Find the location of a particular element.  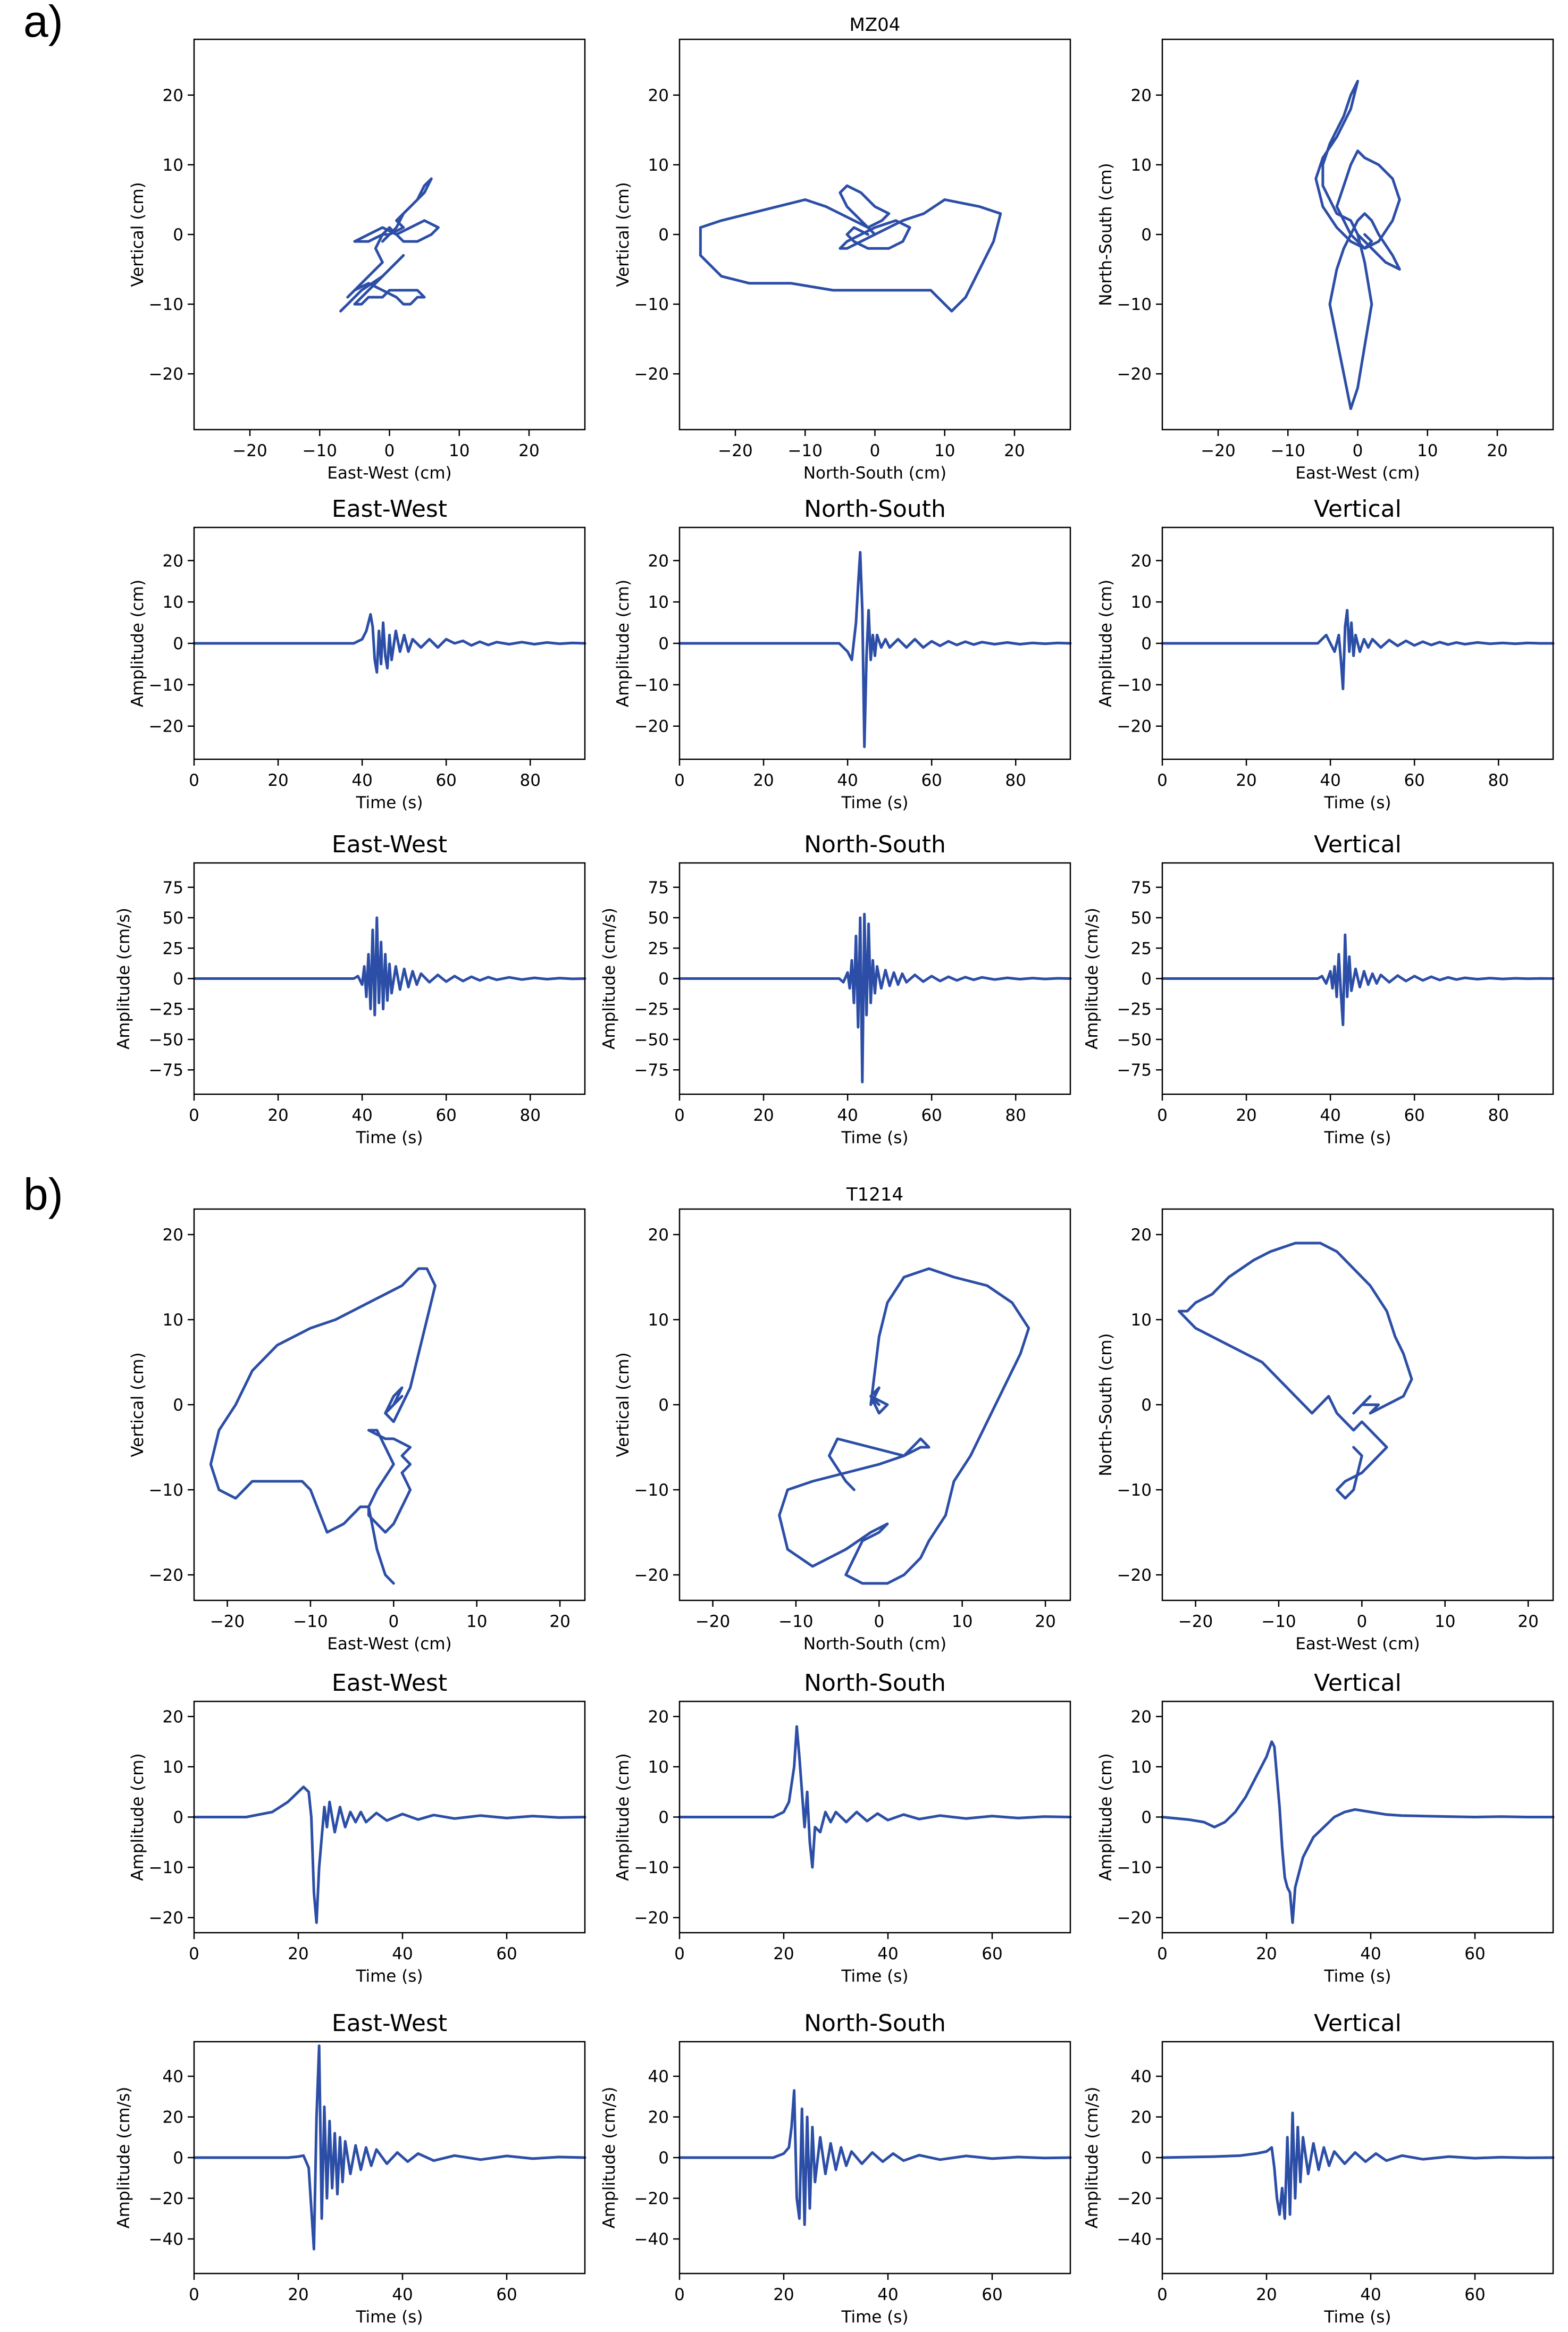

y-axis-label: Vertical (cm) is located at coordinates (624, 1404).